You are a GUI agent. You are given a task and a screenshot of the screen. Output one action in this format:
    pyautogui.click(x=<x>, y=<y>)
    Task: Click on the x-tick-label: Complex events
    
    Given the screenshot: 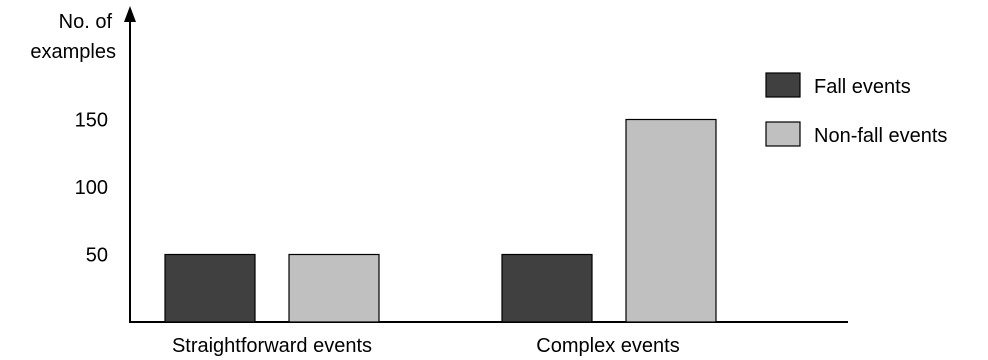 What is the action you would take?
    pyautogui.click(x=607, y=346)
    